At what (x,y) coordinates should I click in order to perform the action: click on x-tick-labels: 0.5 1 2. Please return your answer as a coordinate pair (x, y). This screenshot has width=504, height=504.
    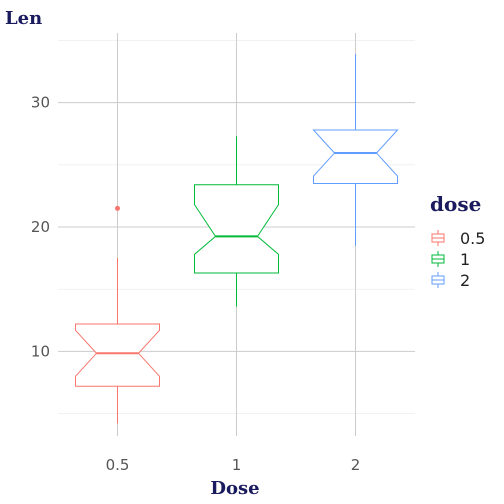
    Looking at the image, I should click on (233, 465).